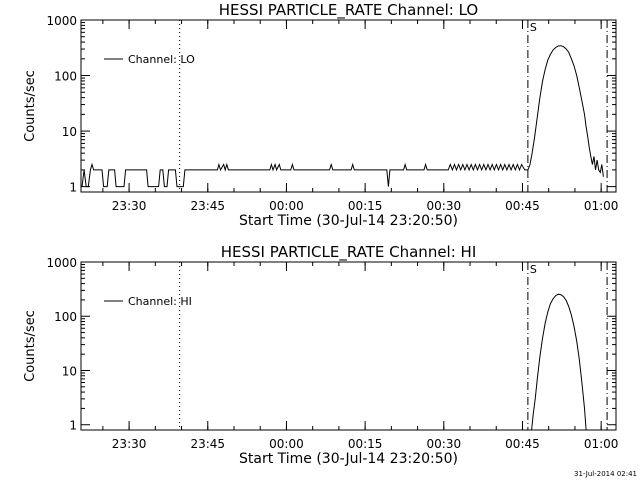 This screenshot has height=480, width=640. What do you see at coordinates (160, 301) in the screenshot?
I see `legend-label: Channel: HI` at bounding box center [160, 301].